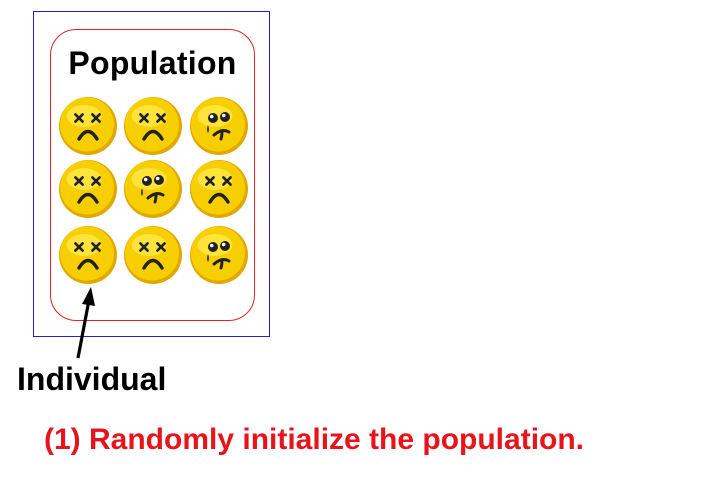  Describe the element at coordinates (314, 439) in the screenshot. I see `step-caption: (1) Randomly initialize the population.` at that location.